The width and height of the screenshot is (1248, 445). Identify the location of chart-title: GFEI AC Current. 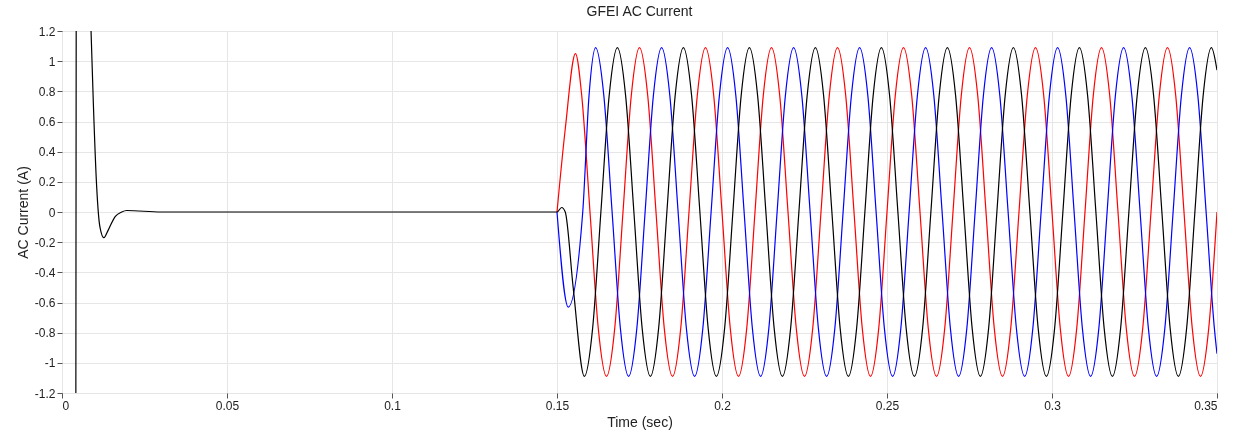
(639, 11).